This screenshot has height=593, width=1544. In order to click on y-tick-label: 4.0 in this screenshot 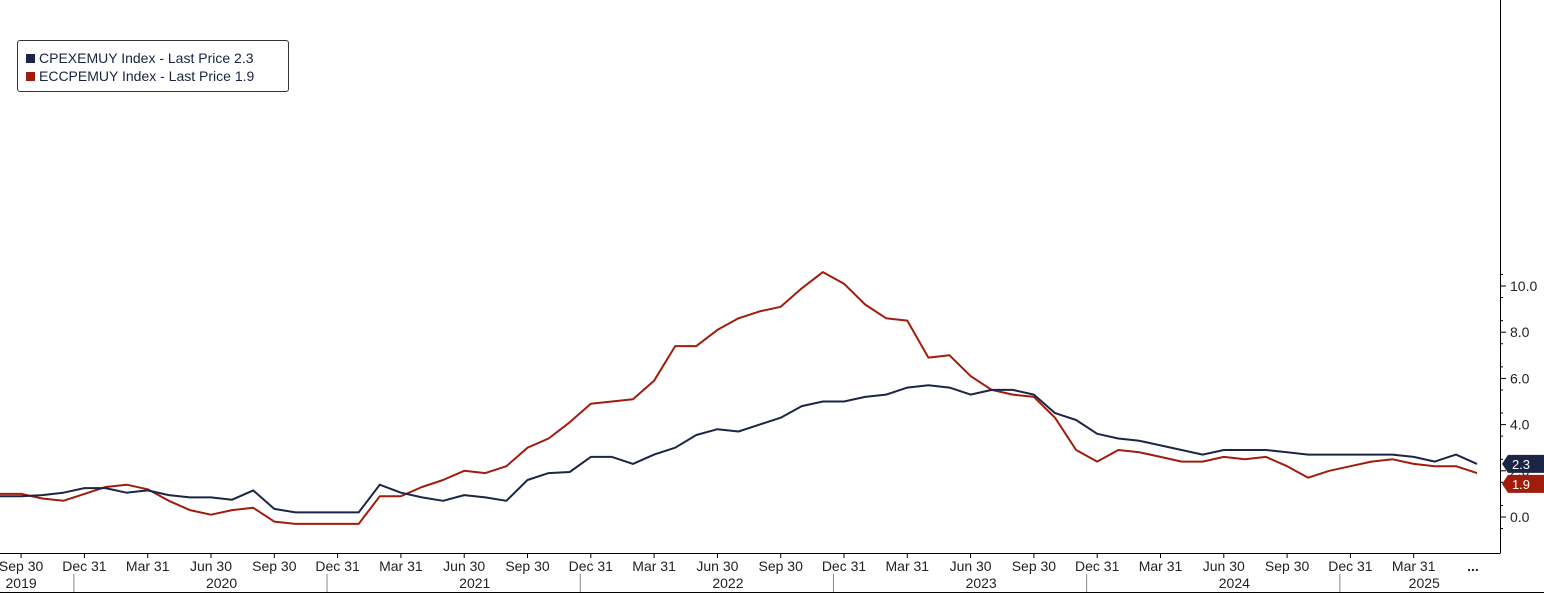, I will do `click(1520, 425)`.